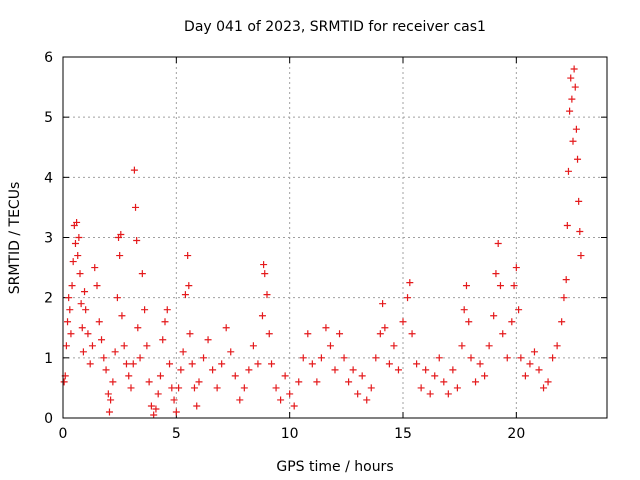 This screenshot has height=480, width=640. Describe the element at coordinates (63, 434) in the screenshot. I see `x-tick-label: 0` at that location.